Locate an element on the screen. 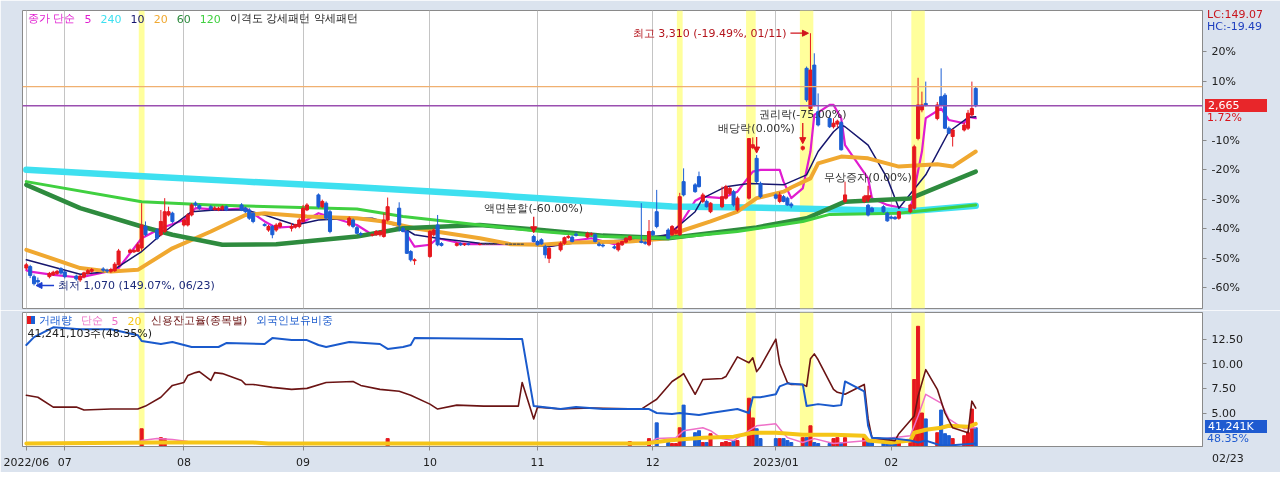  x-tick-label: 09 is located at coordinates (303, 462).